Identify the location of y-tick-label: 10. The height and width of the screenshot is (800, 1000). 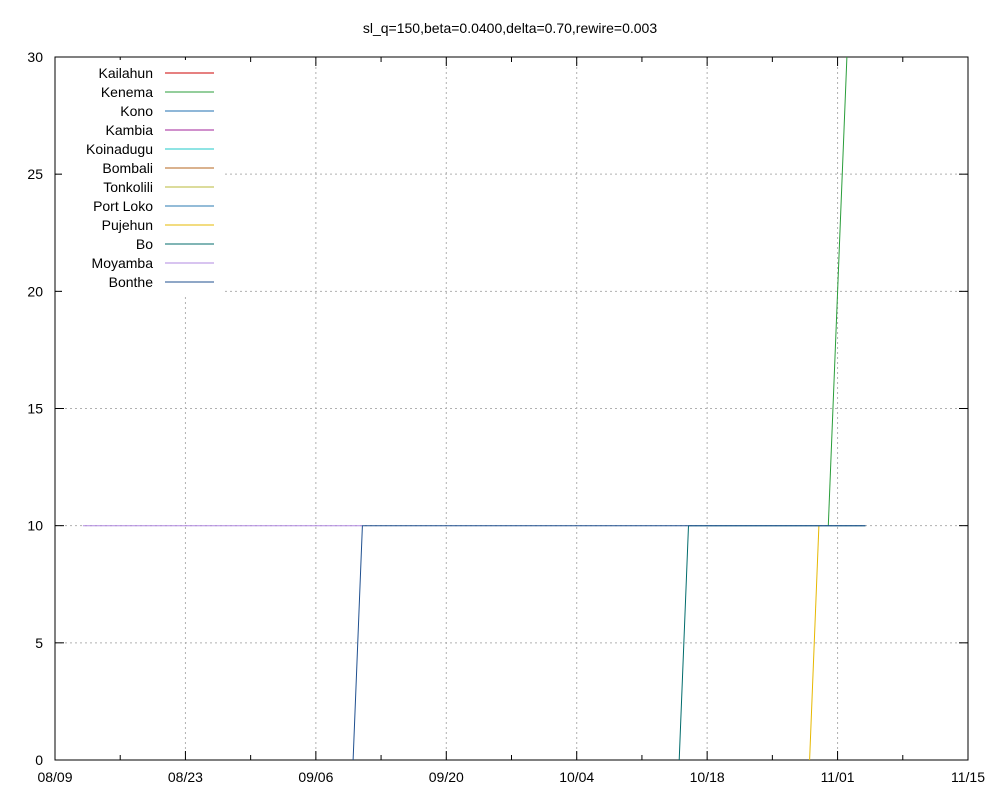
(35, 526).